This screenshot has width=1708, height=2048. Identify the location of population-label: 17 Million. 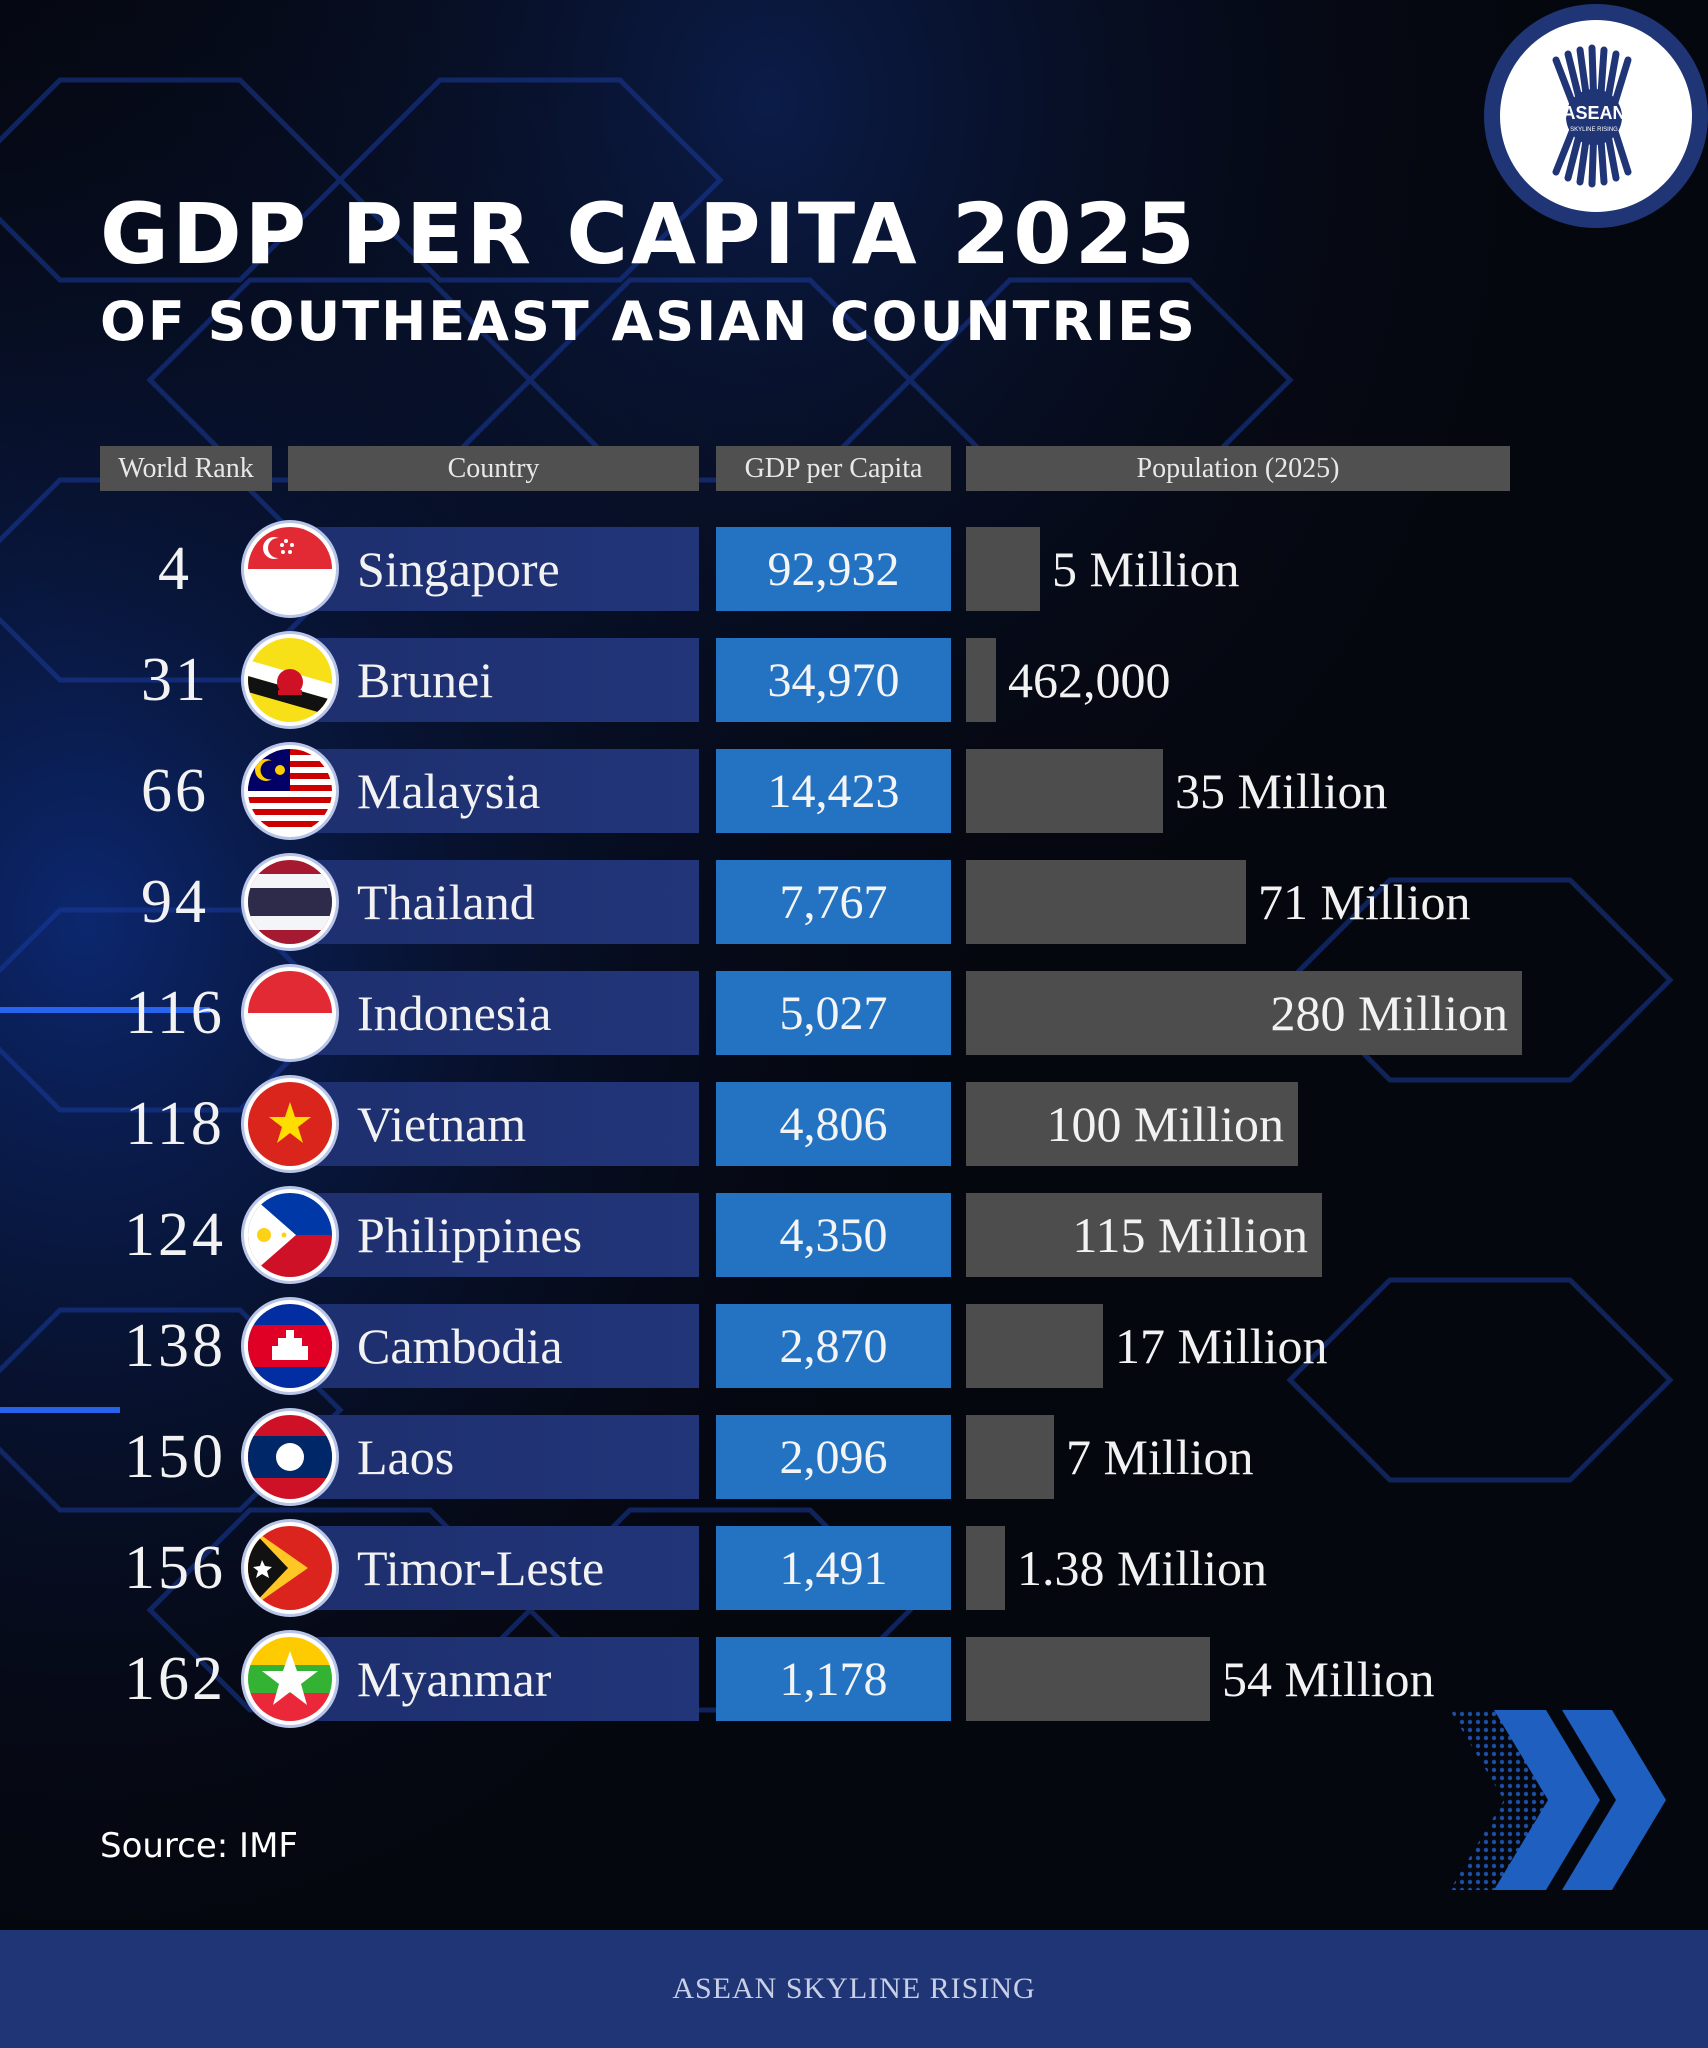
(1221, 1346).